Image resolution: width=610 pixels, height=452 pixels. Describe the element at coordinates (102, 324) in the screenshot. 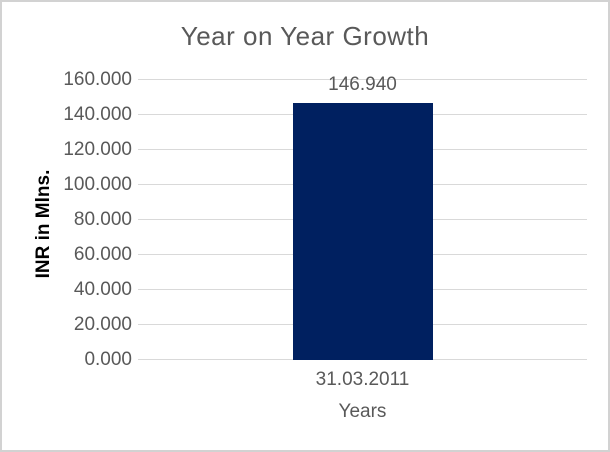

I see `y-tick-label: 20.000` at that location.